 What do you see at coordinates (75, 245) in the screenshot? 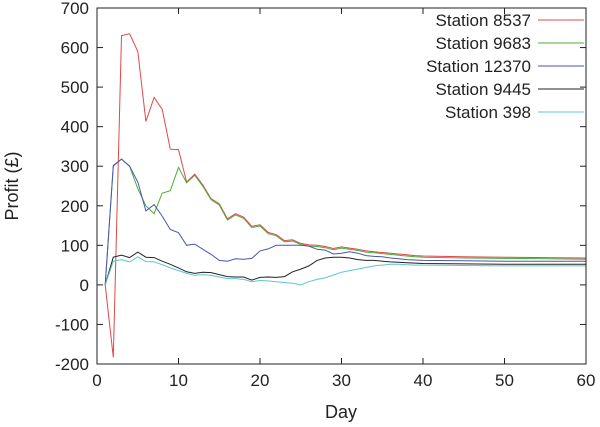
I see `y-tick-label: 100` at bounding box center [75, 245].